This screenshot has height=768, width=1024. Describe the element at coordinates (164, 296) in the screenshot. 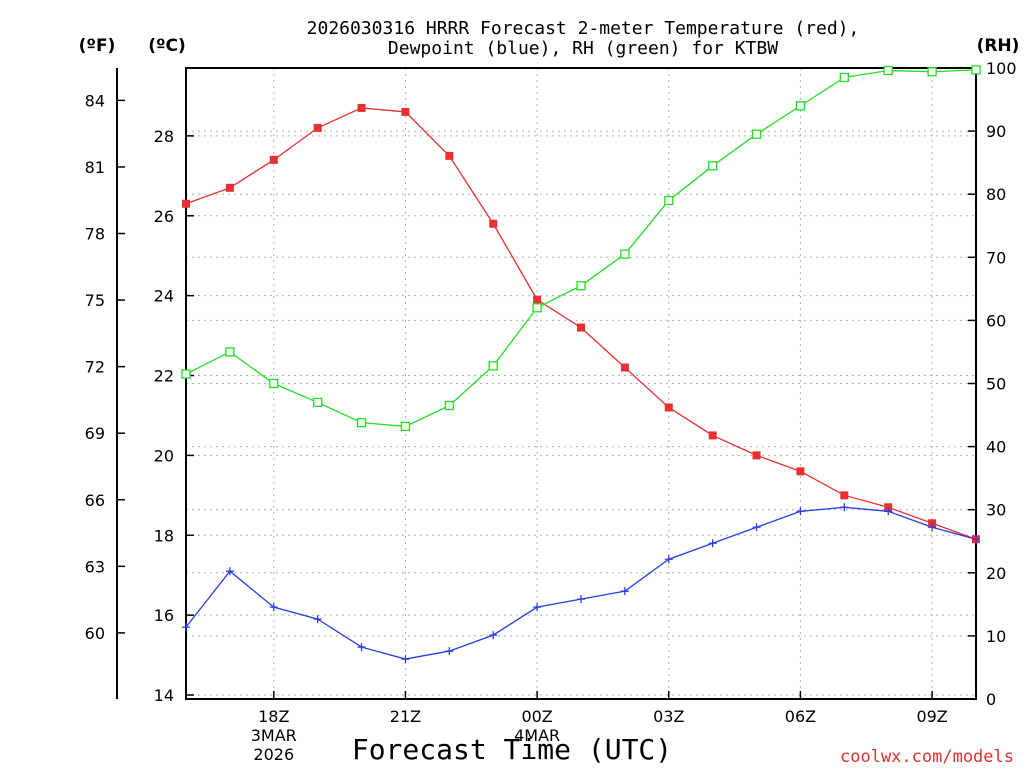

I see `celsius-tick-label: 24` at that location.